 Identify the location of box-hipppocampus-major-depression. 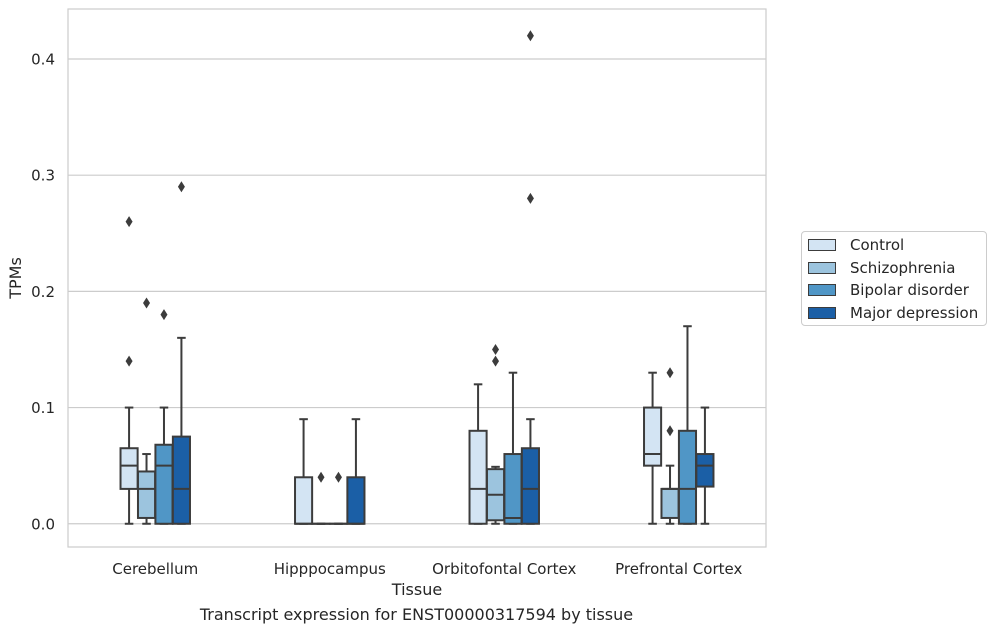
(356, 471).